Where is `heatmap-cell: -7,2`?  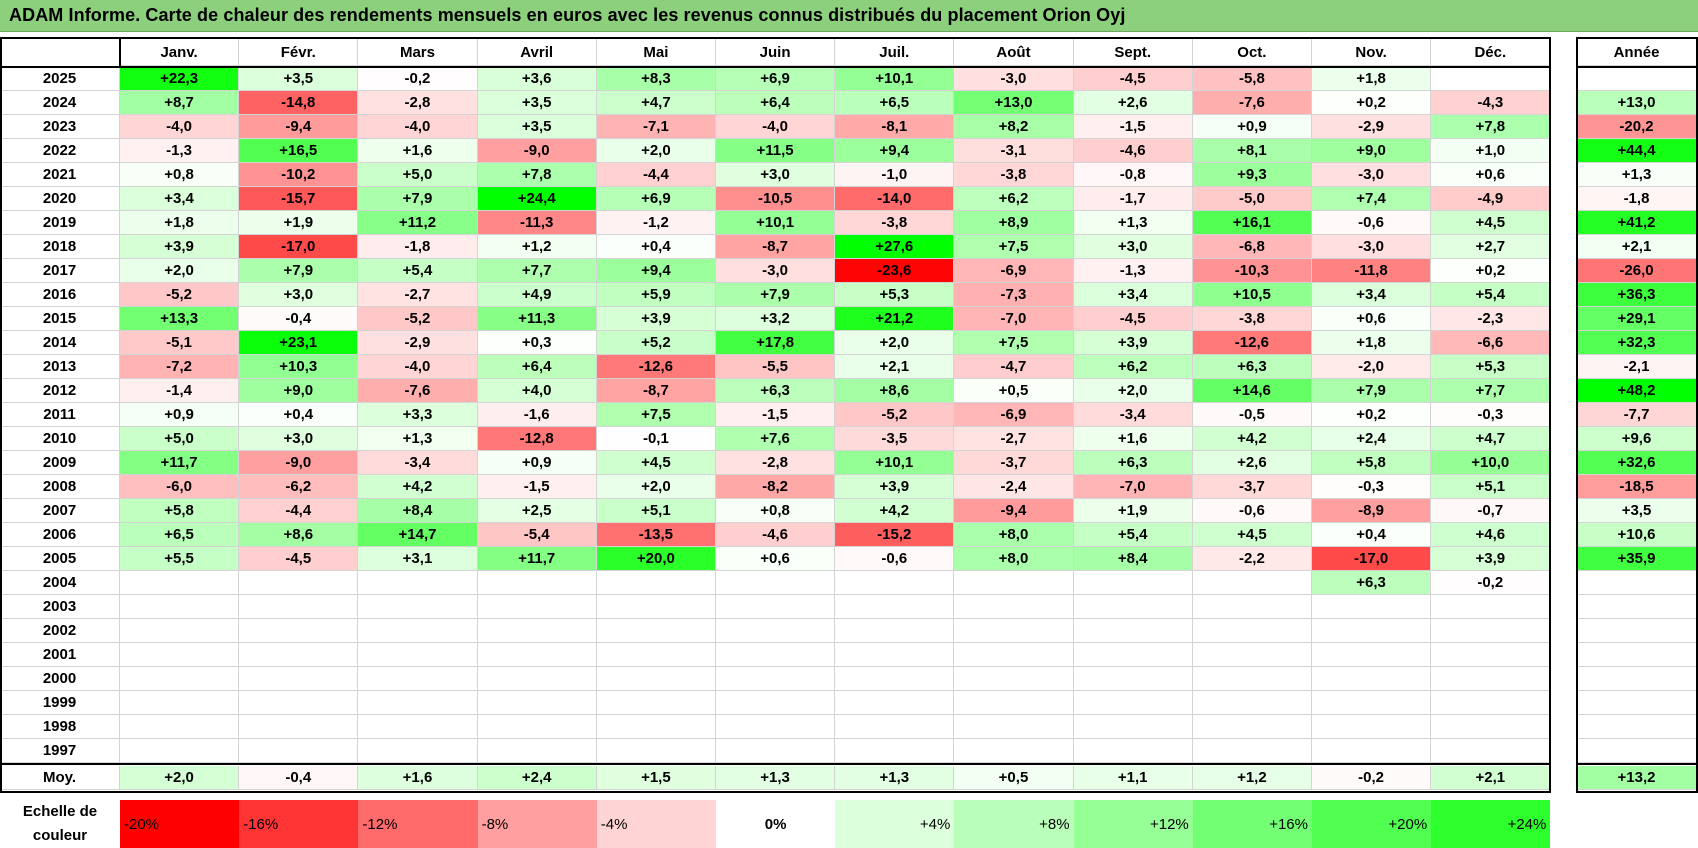 heatmap-cell: -7,2 is located at coordinates (180, 367).